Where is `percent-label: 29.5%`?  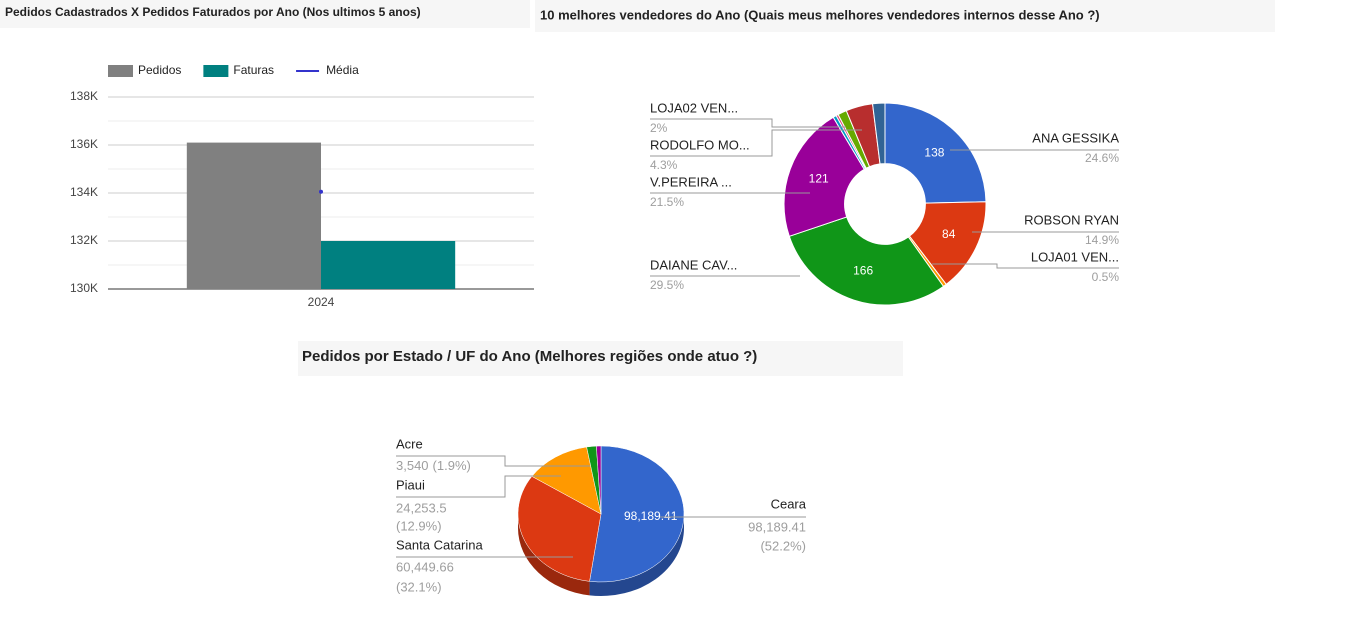 percent-label: 29.5% is located at coordinates (667, 285).